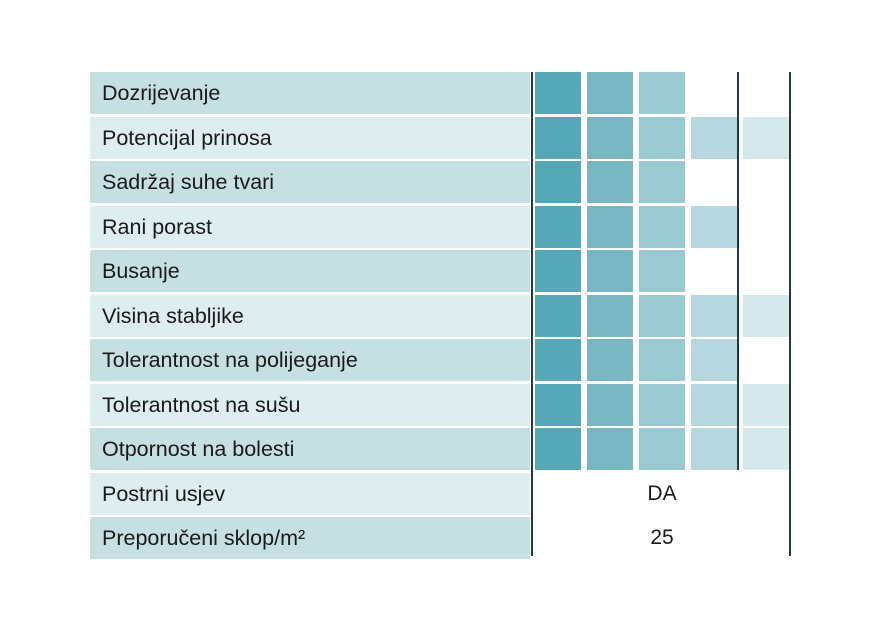 The height and width of the screenshot is (627, 874). I want to click on trait-label: Tolerantnost na polijeganje, so click(310, 360).